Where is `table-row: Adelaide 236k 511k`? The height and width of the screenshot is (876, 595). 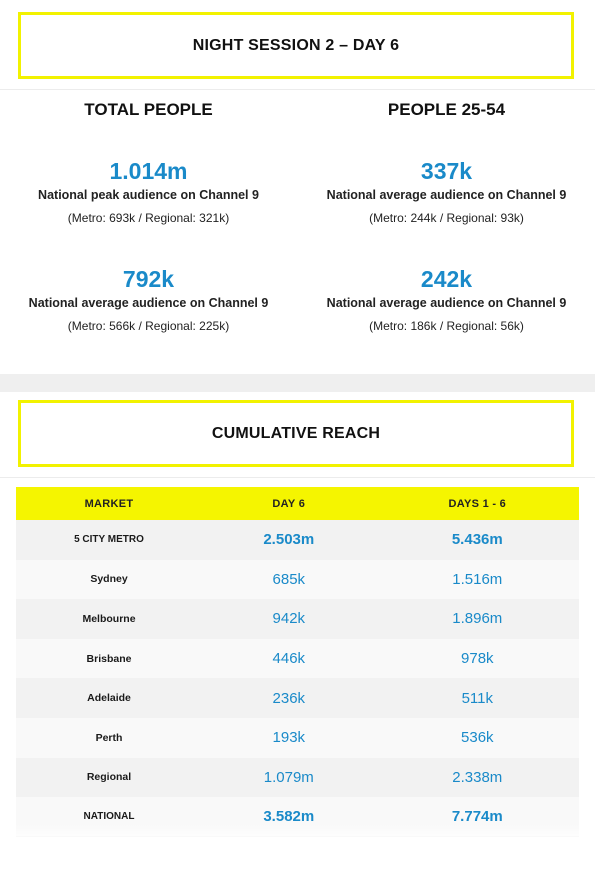 table-row: Adelaide 236k 511k is located at coordinates (297, 698).